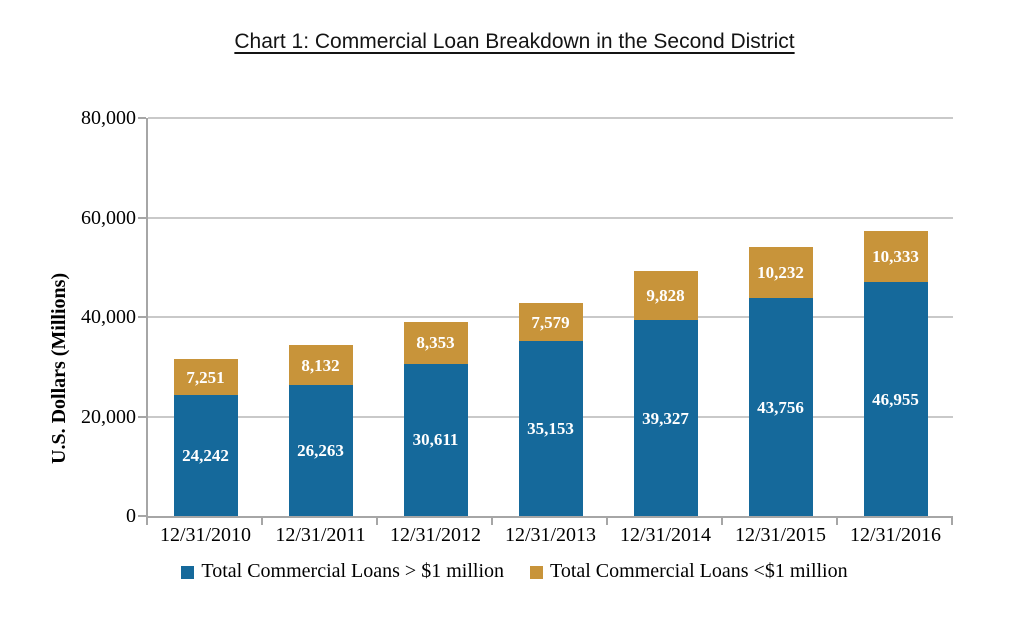 This screenshot has height=639, width=1029. I want to click on y-tick-label: 60,000, so click(108, 217).